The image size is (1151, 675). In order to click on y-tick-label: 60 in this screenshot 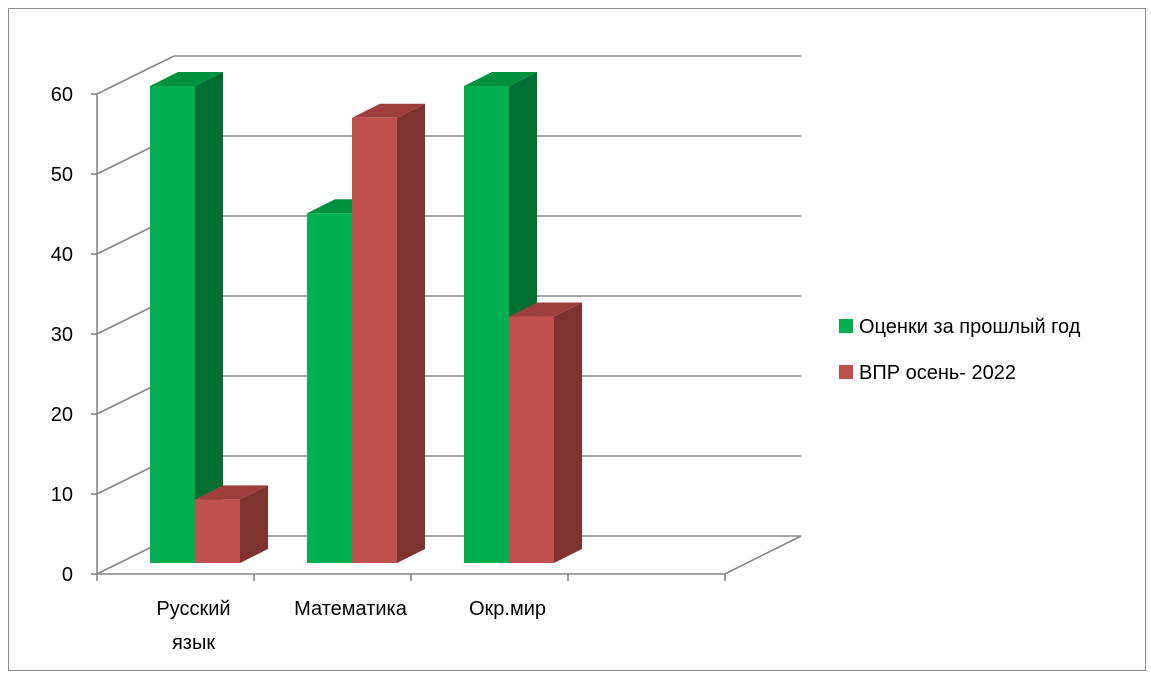, I will do `click(62, 95)`.